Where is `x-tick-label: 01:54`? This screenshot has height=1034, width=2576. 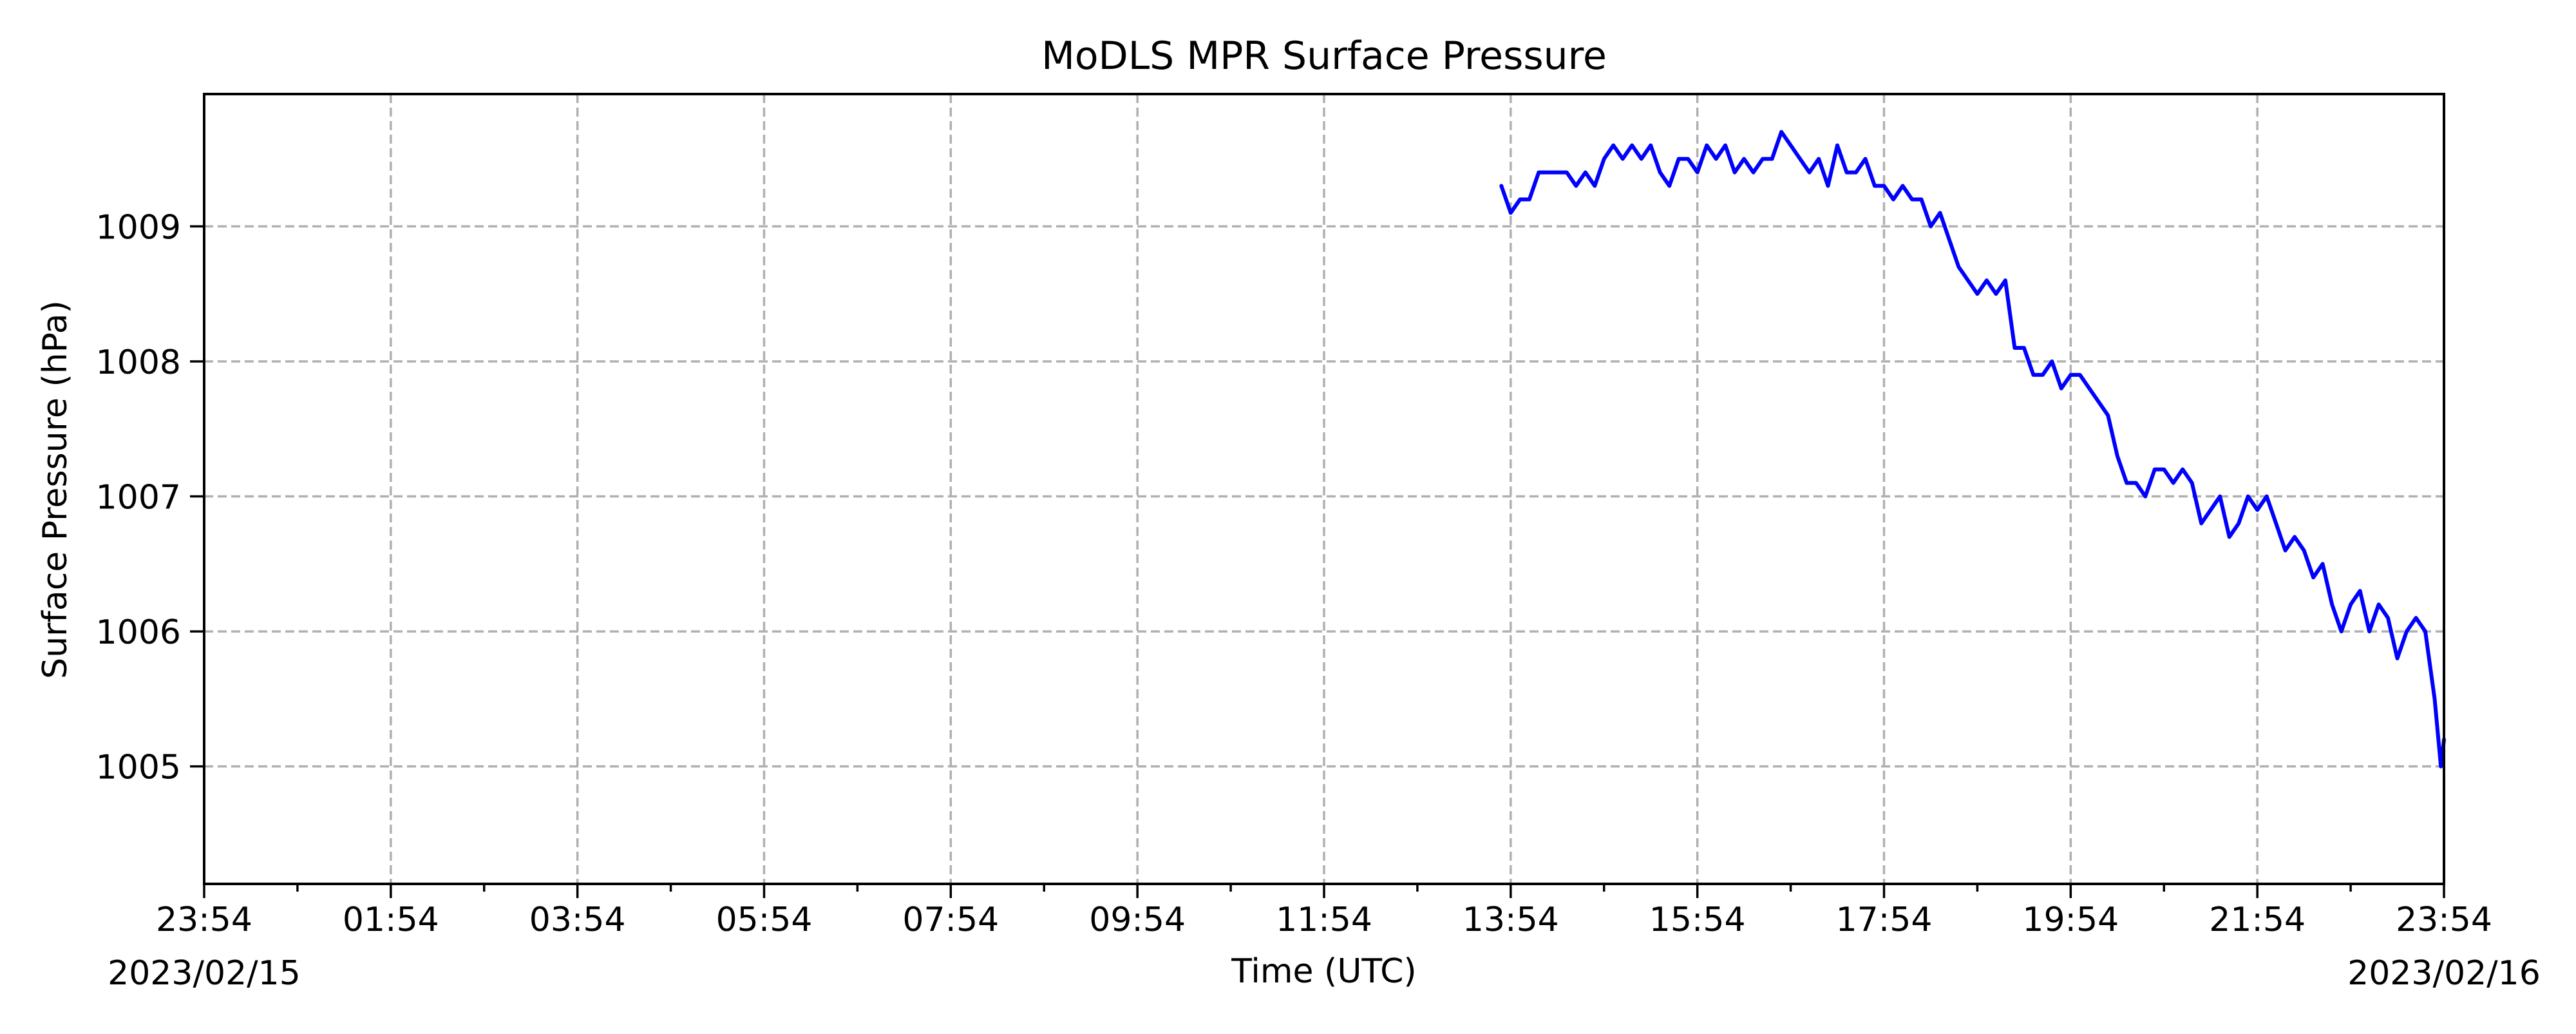
x-tick-label: 01:54 is located at coordinates (391, 920).